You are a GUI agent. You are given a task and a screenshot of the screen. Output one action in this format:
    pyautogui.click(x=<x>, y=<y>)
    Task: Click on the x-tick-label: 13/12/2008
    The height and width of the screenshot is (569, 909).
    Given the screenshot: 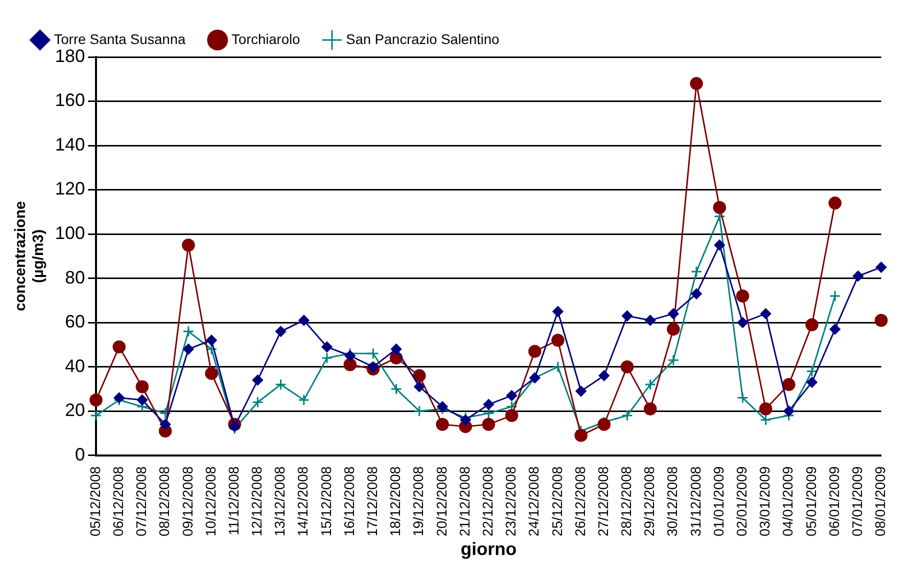 What is the action you would take?
    pyautogui.click(x=280, y=501)
    